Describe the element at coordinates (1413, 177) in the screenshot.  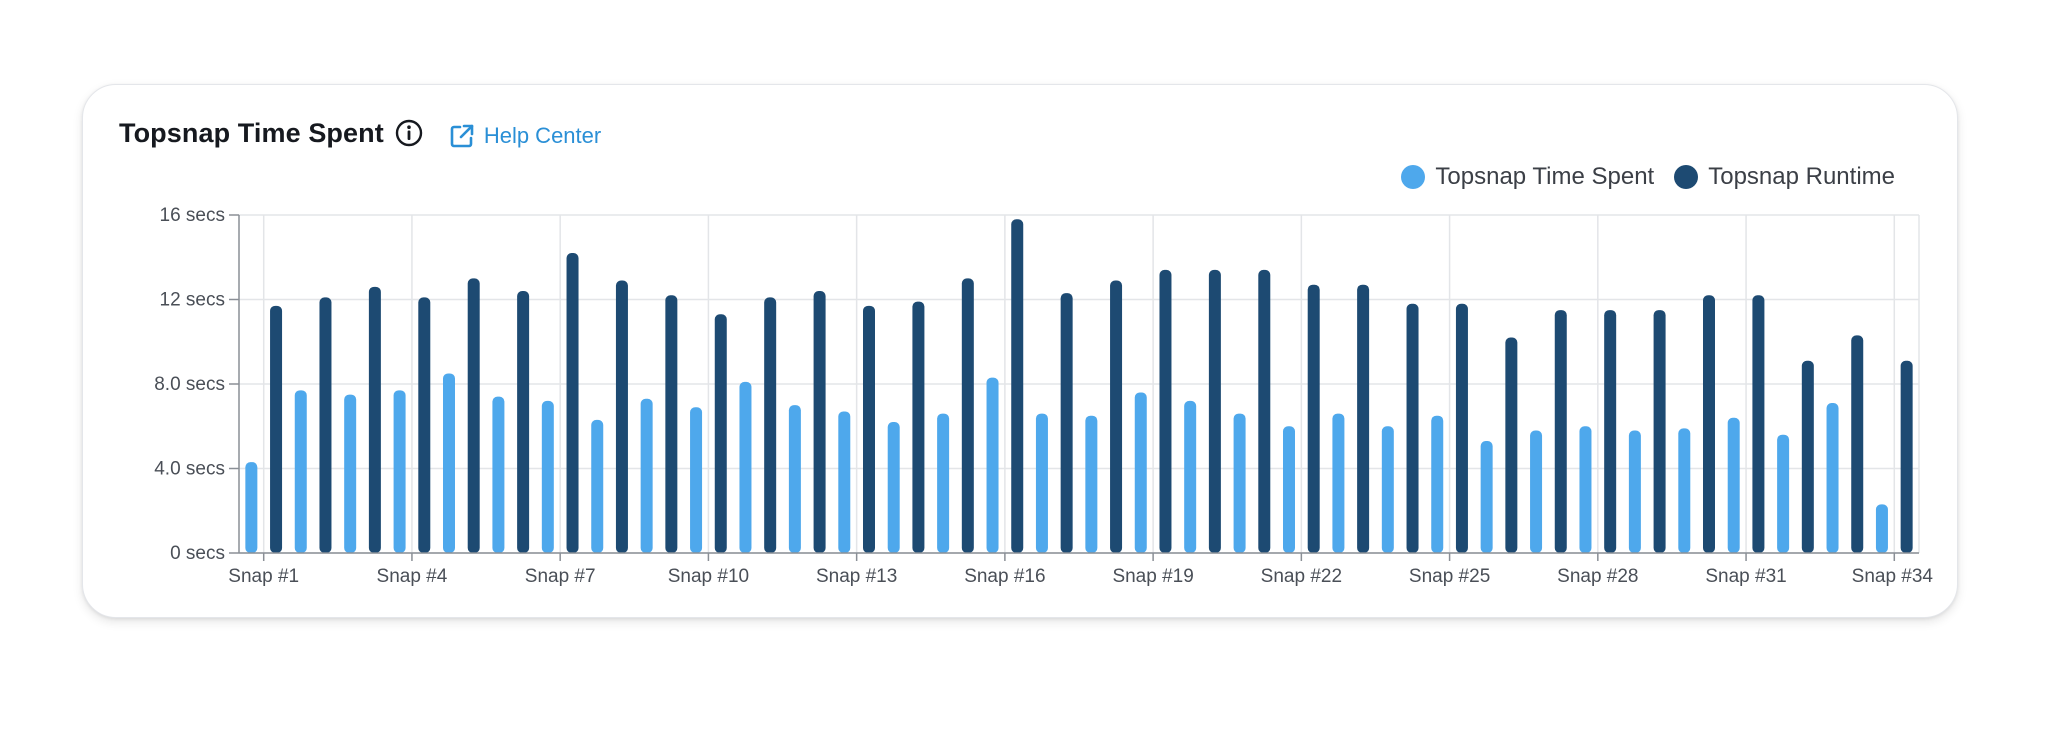
I see `legend-swatch-time-spent` at that location.